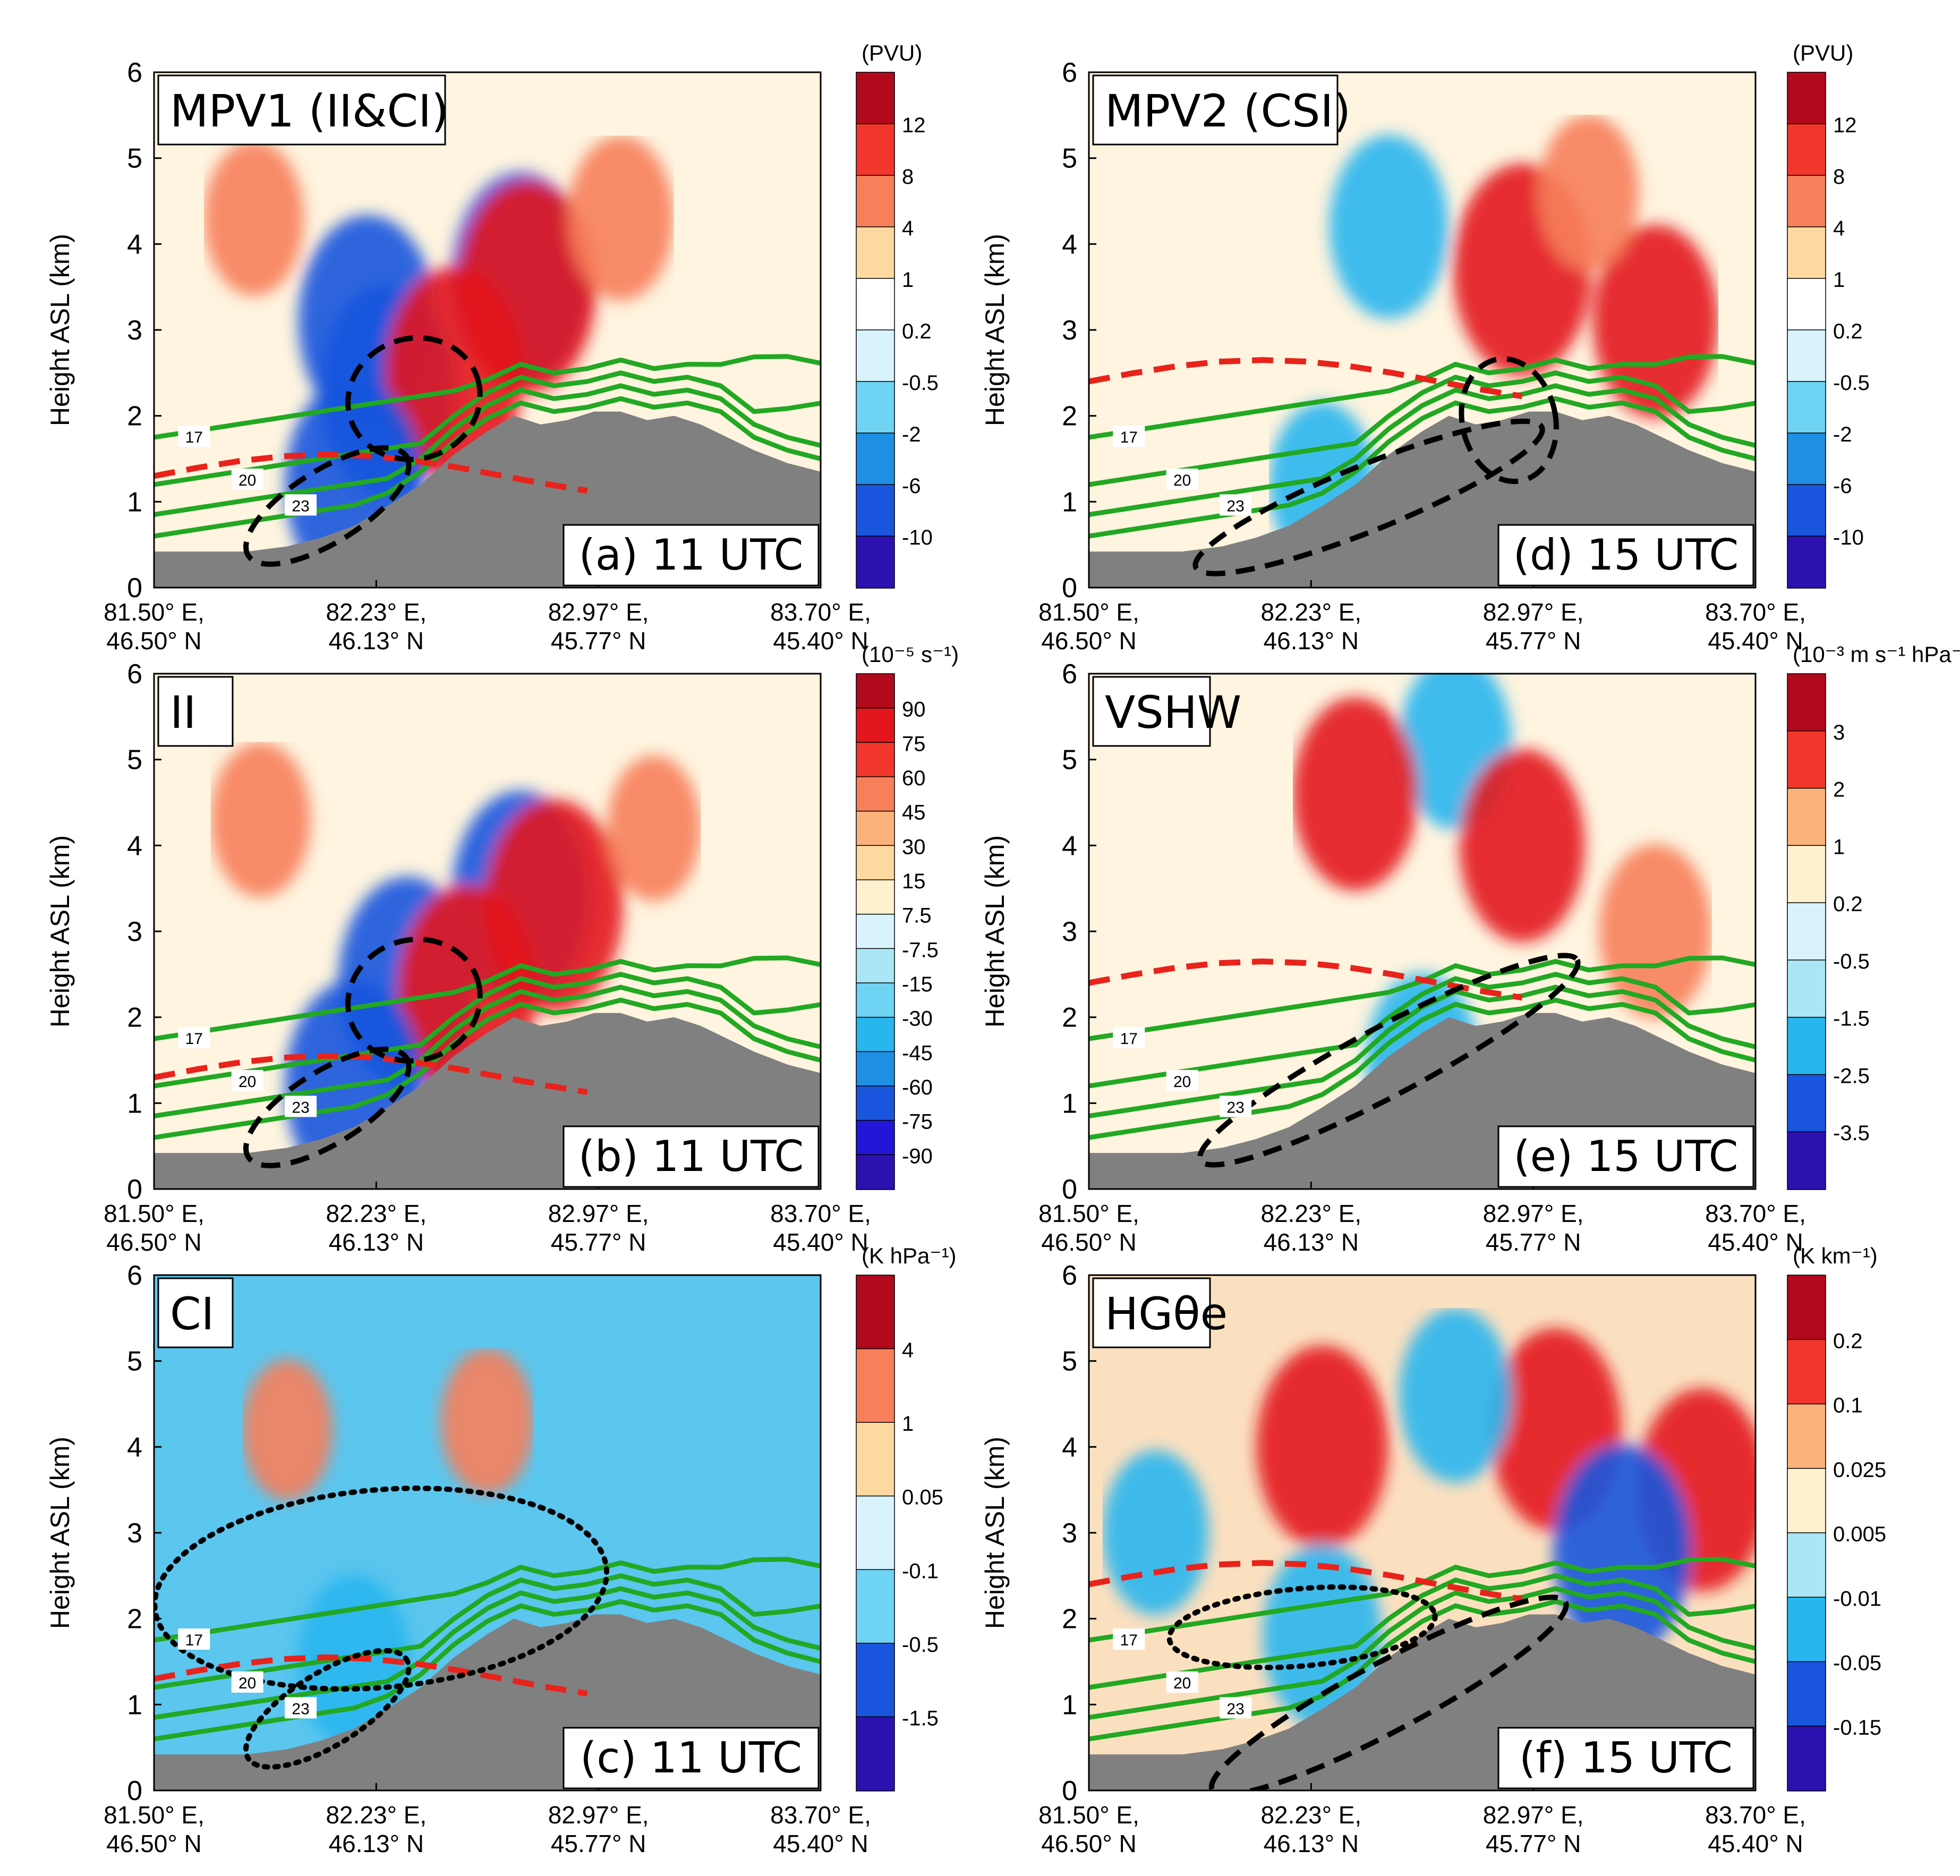 The width and height of the screenshot is (1960, 1876). Describe the element at coordinates (1166, 1314) in the screenshot. I see `panel-title: HGθe` at that location.